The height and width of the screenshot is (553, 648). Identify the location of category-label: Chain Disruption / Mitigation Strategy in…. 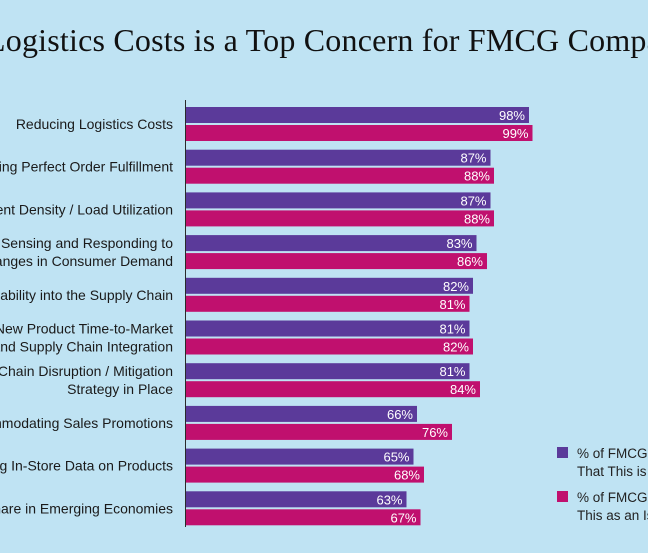
(86, 380).